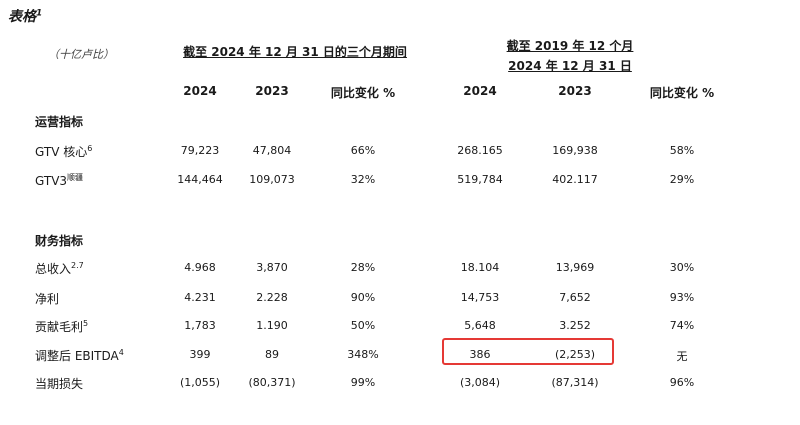  Describe the element at coordinates (480, 150) in the screenshot. I see `table-cell: 268.165` at that location.